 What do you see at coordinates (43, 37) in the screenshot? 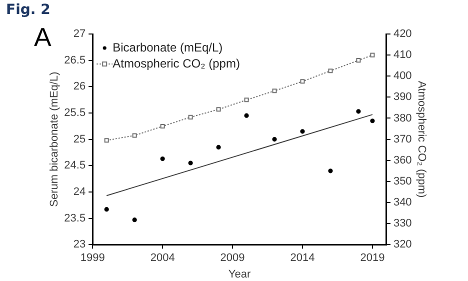
I see `text: A` at bounding box center [43, 37].